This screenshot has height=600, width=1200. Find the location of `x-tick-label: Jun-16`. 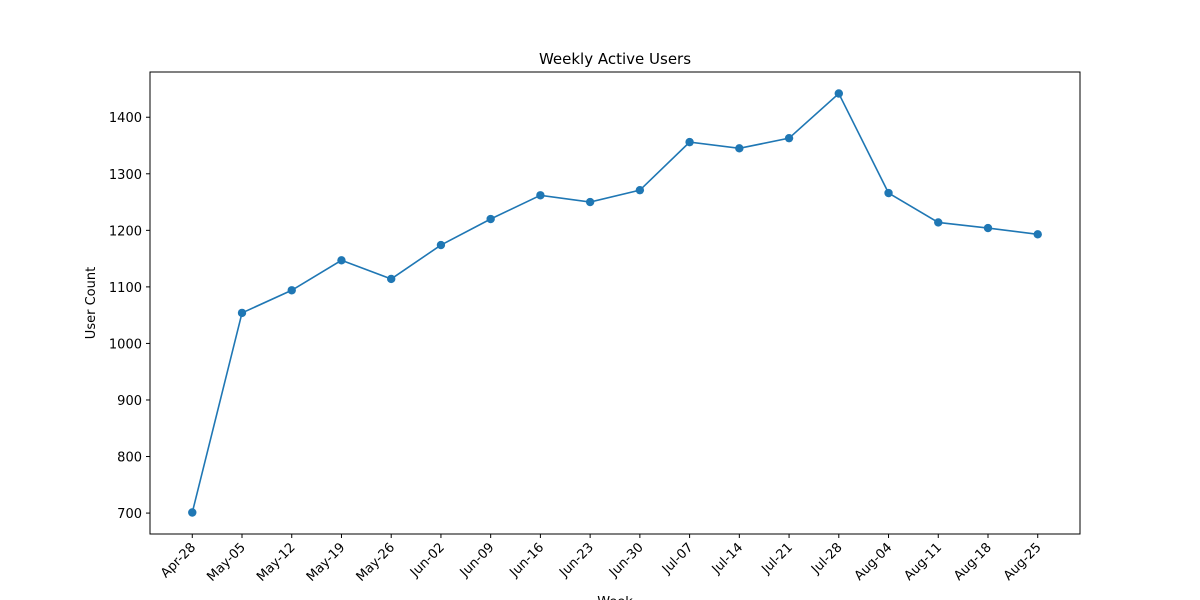

x-tick-label: Jun-16 is located at coordinates (527, 560).